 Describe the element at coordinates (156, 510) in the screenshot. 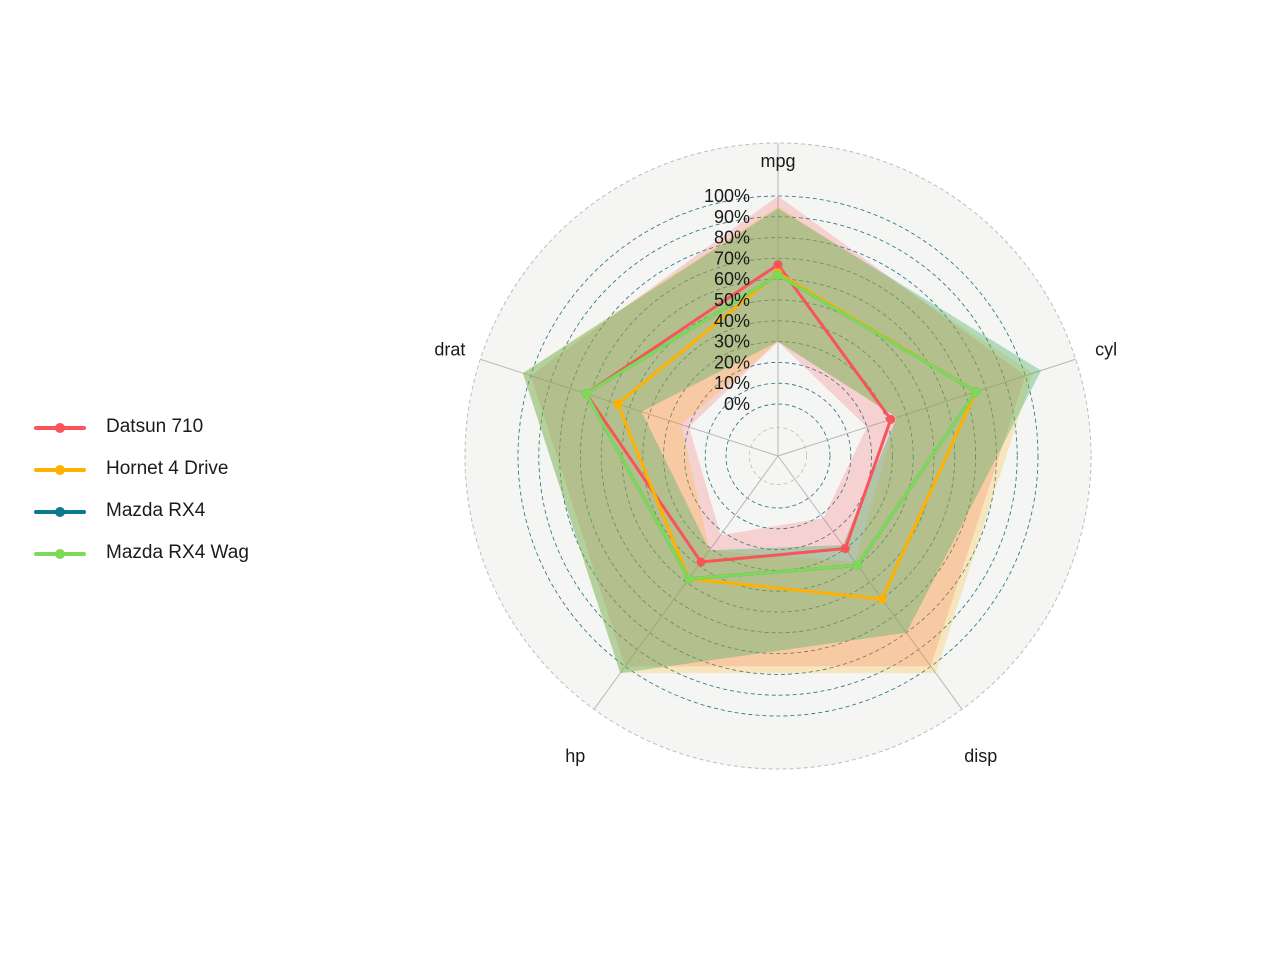

I see `legend-label: Mazda RX4` at that location.